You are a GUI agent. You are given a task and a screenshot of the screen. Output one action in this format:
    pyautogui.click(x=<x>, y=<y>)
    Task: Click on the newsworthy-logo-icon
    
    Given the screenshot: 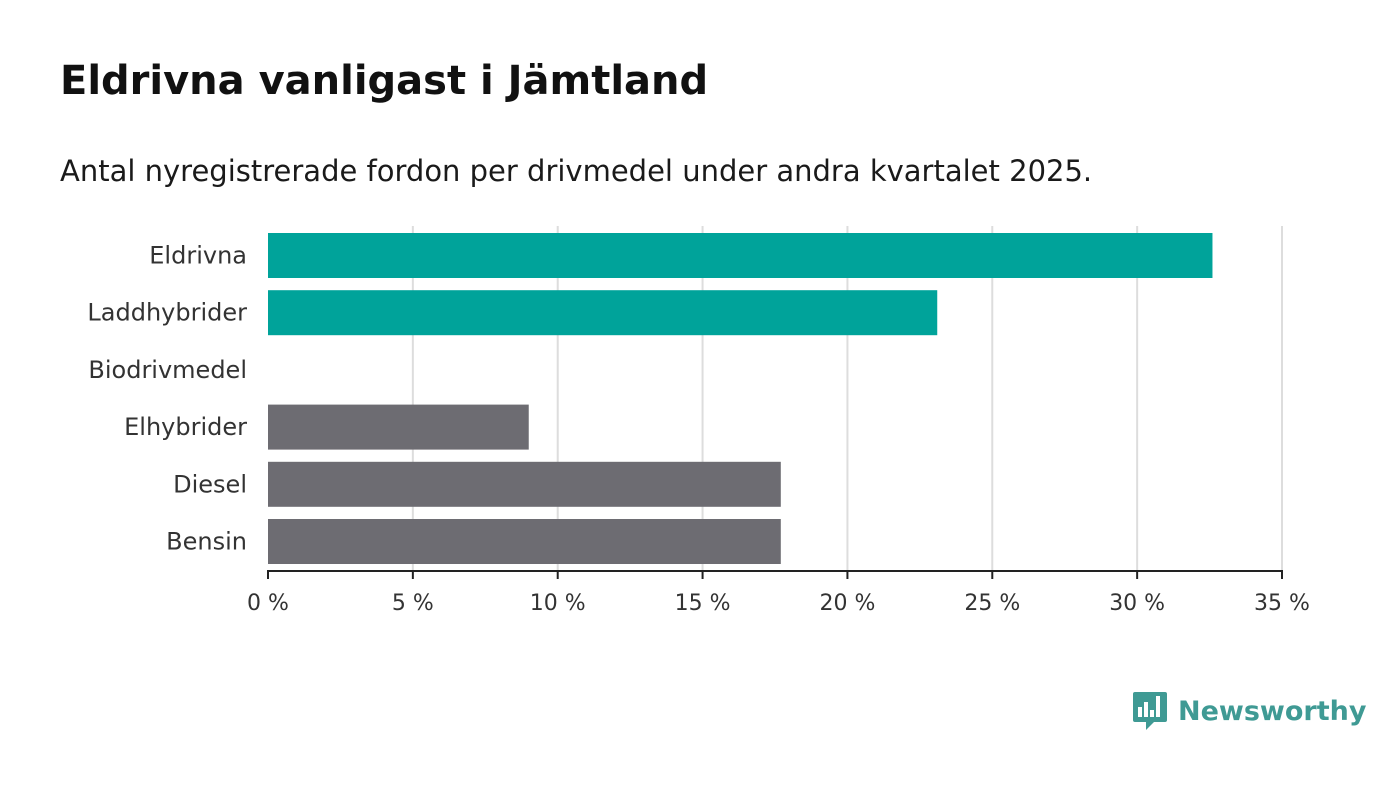 What is the action you would take?
    pyautogui.click(x=1150, y=711)
    